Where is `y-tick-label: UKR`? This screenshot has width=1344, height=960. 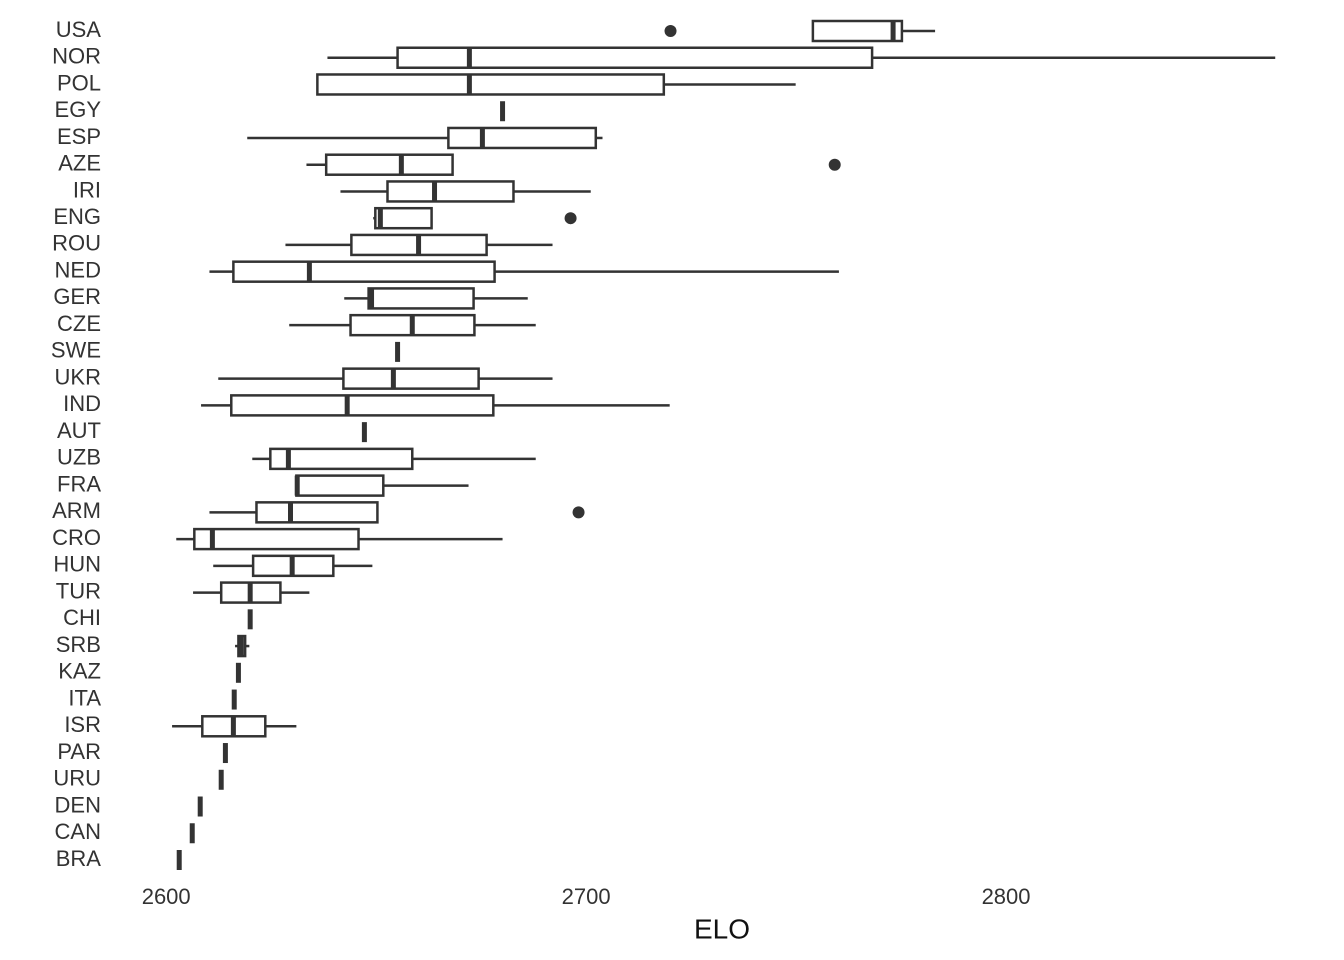 y-tick-label: UKR is located at coordinates (78, 376).